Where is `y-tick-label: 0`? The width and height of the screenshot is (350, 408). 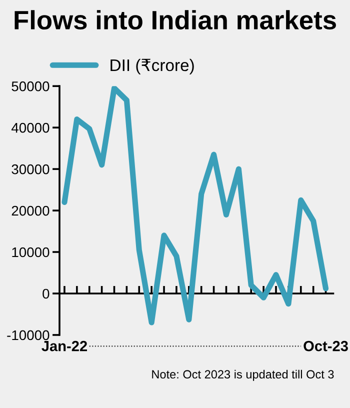 y-tick-label: 0 is located at coordinates (46, 293).